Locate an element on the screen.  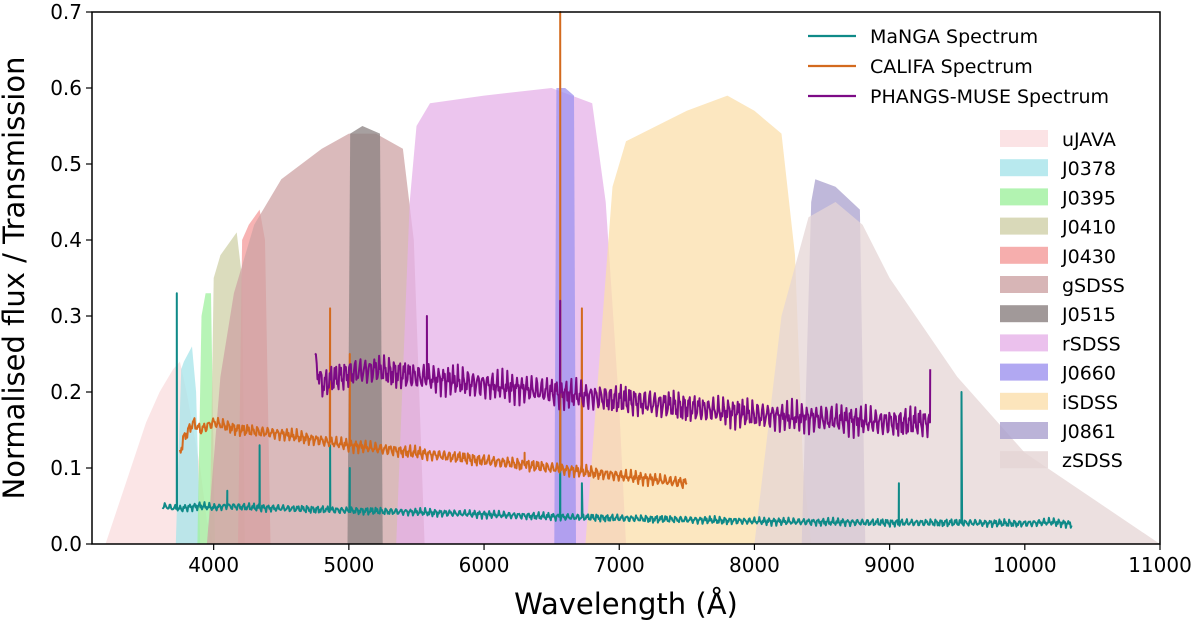
legend-label: J0861 is located at coordinates (1088, 432).